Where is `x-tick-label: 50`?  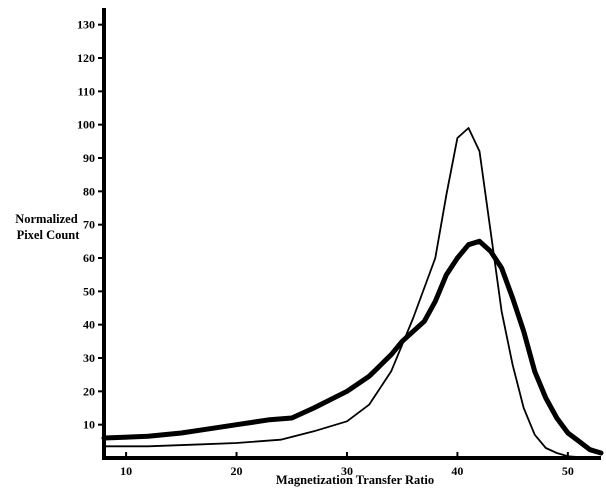 x-tick-label: 50 is located at coordinates (568, 471).